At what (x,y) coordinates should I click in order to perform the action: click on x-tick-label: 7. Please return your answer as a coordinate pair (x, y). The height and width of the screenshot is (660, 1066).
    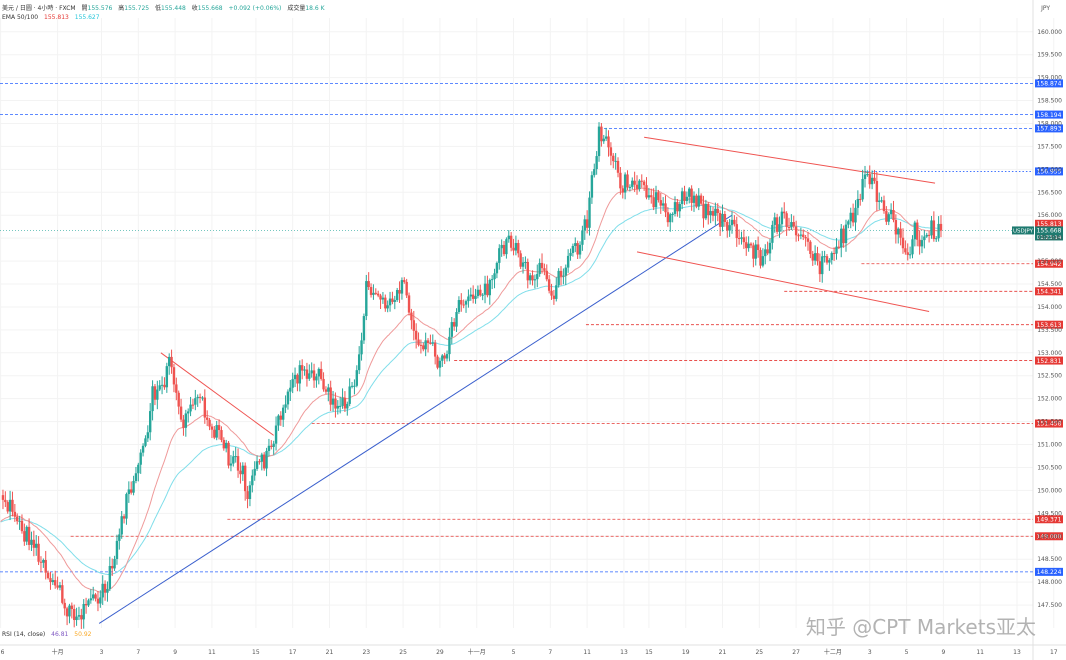
    Looking at the image, I should click on (550, 652).